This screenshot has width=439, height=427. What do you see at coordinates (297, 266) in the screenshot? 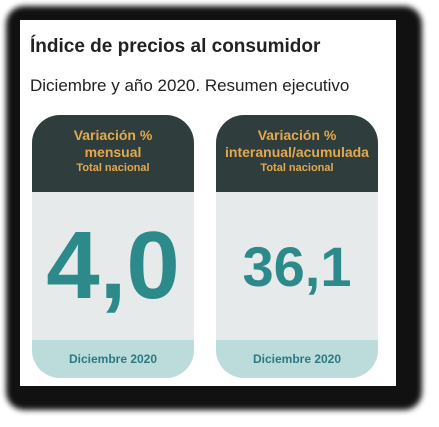
I see `card-value: 36,1` at bounding box center [297, 266].